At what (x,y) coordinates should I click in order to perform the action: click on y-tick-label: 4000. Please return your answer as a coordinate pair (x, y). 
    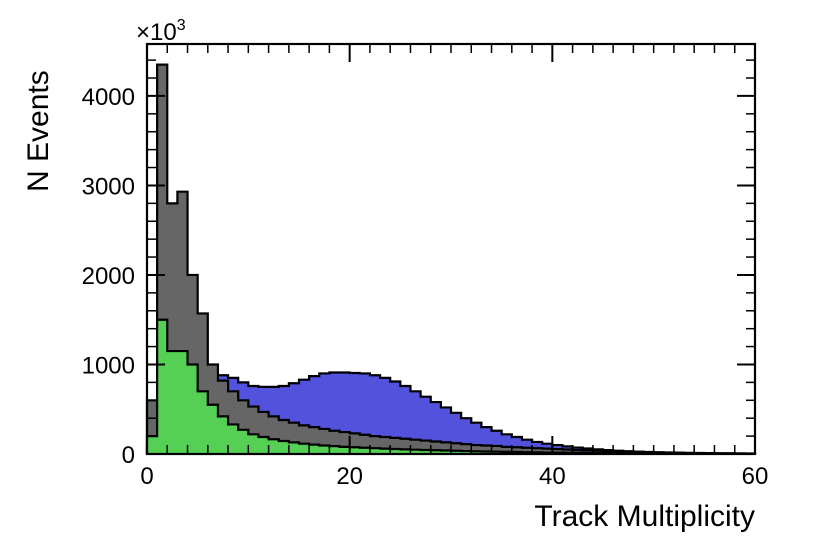
    Looking at the image, I should click on (108, 97).